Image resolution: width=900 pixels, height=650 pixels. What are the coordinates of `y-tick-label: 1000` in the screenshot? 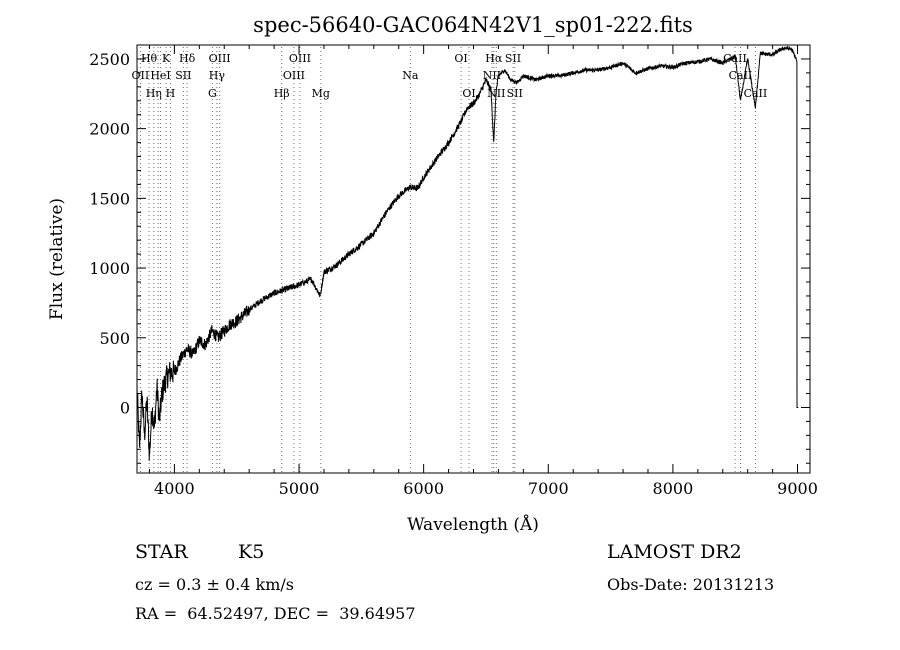 It's located at (109, 268).